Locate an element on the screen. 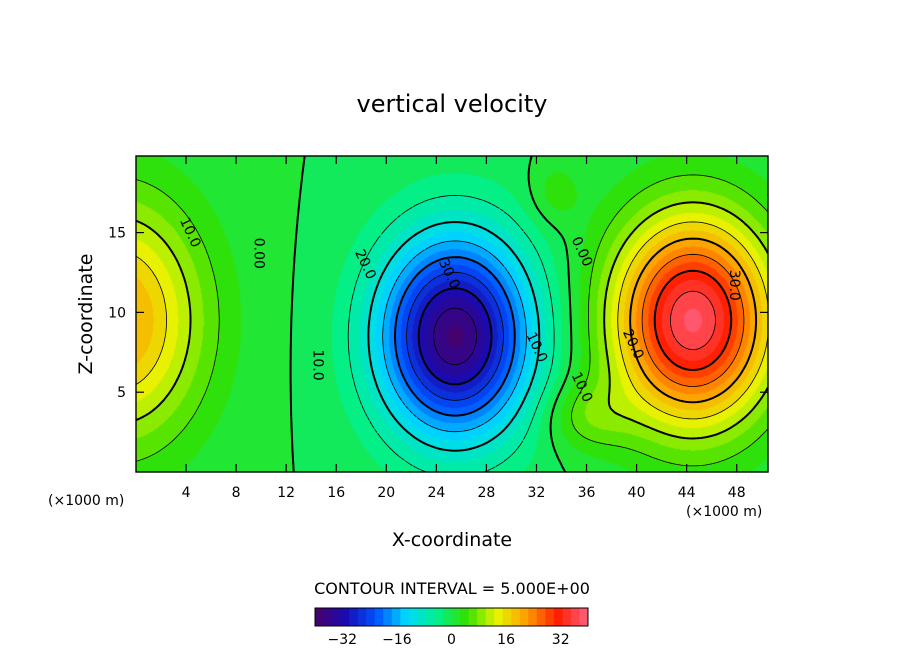  contour-label: 10.0 is located at coordinates (317, 364).